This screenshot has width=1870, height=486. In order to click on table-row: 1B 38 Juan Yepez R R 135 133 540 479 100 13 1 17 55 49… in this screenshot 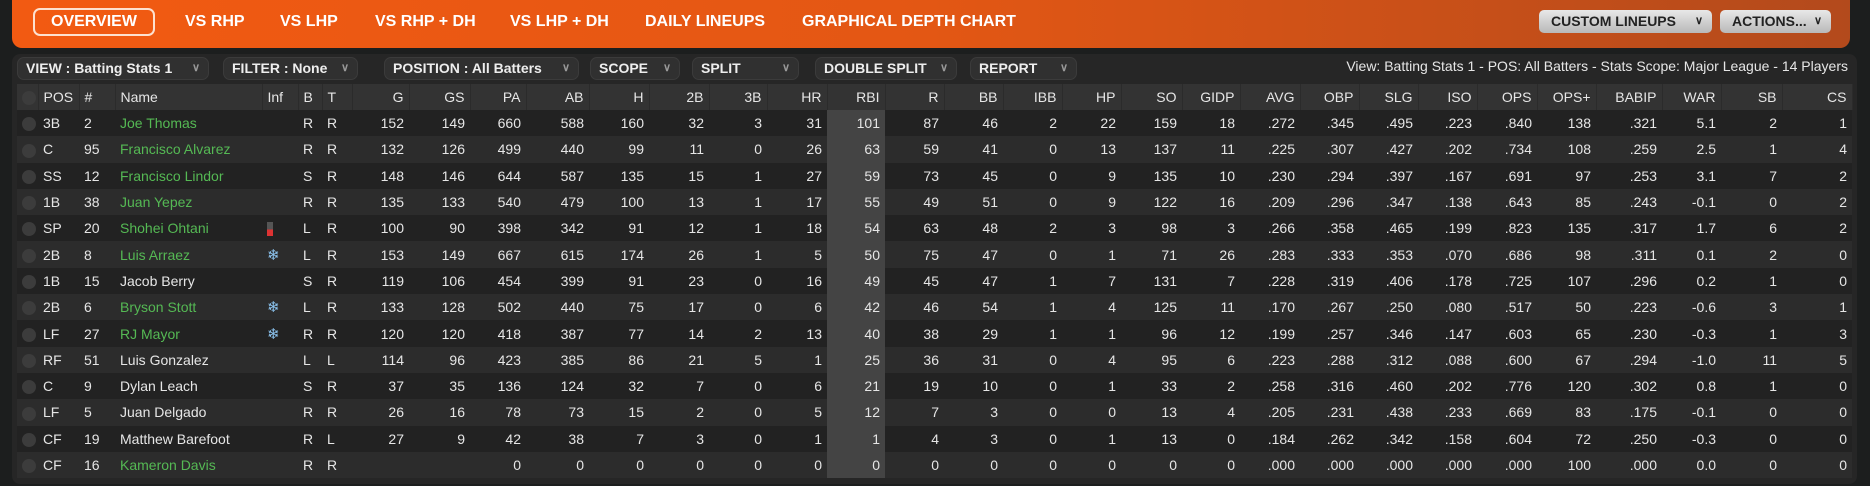, I will do `click(934, 202)`.